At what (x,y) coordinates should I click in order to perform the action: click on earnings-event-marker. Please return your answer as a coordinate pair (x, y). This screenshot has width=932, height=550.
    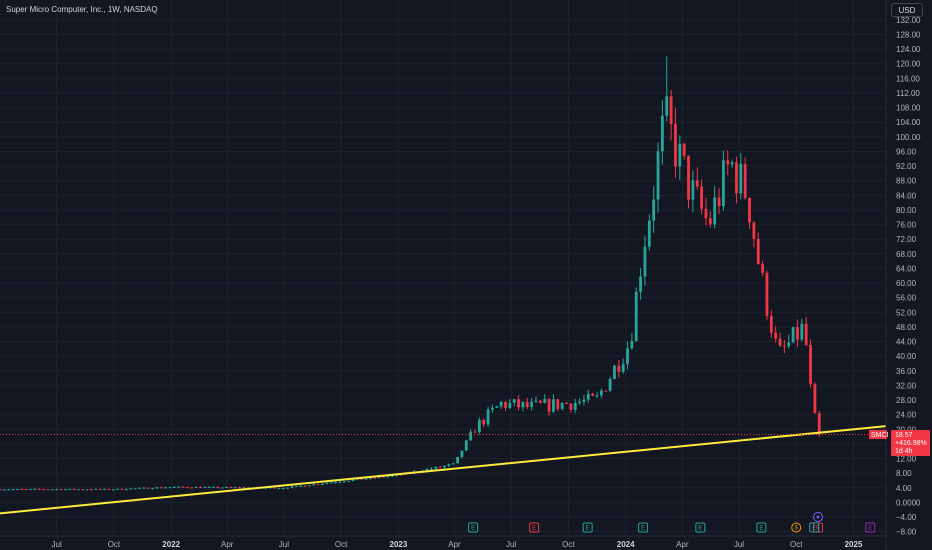
    Looking at the image, I should click on (761, 527).